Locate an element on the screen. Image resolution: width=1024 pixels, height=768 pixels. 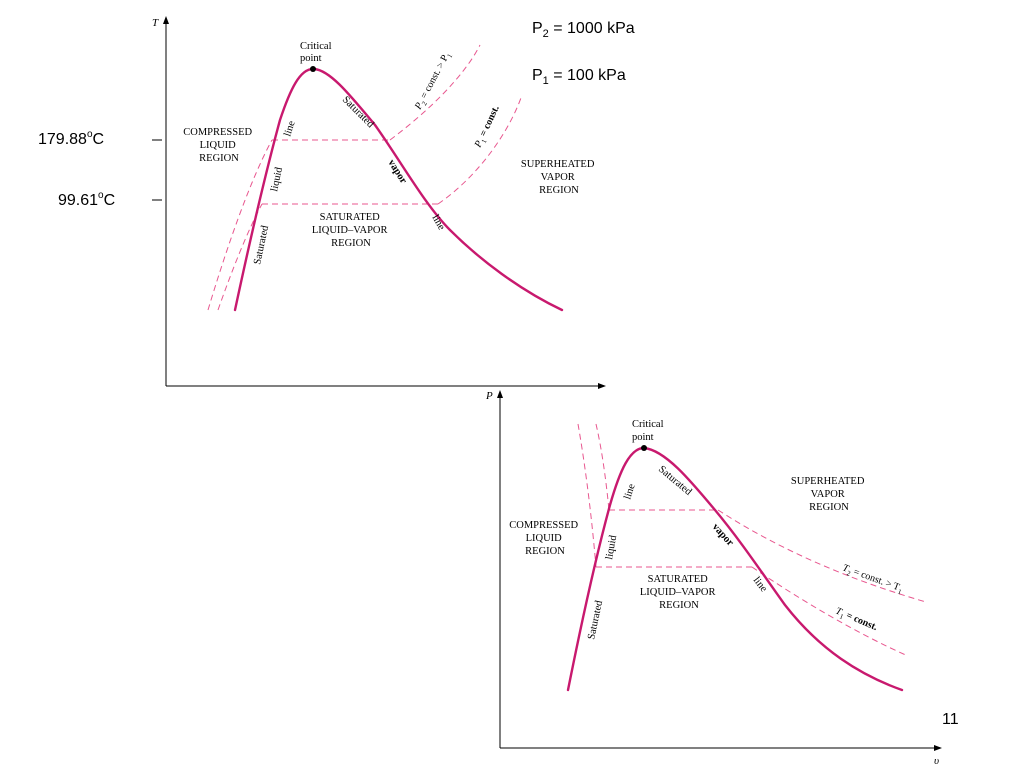
pv-saturation-dome is located at coordinates (735, 569).